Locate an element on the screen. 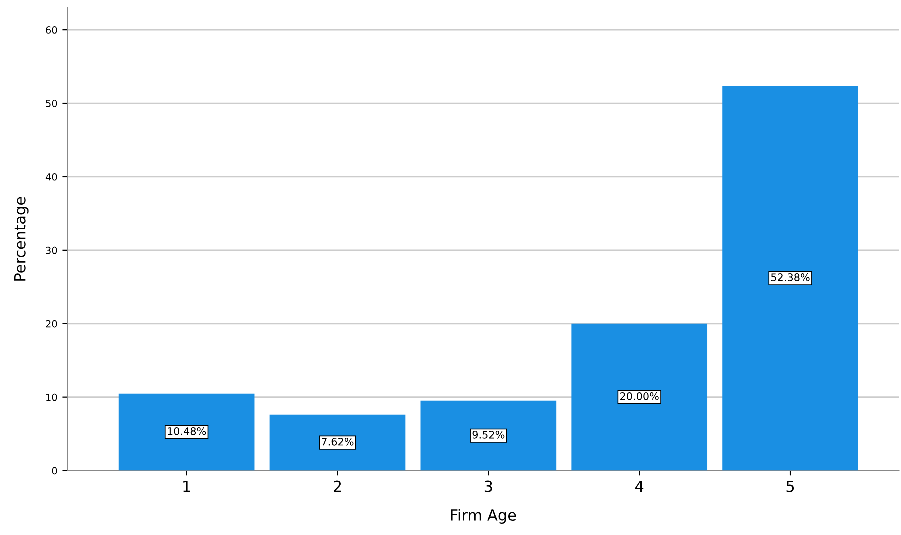 The width and height of the screenshot is (901, 535). y-tick-label: 30 is located at coordinates (52, 250).